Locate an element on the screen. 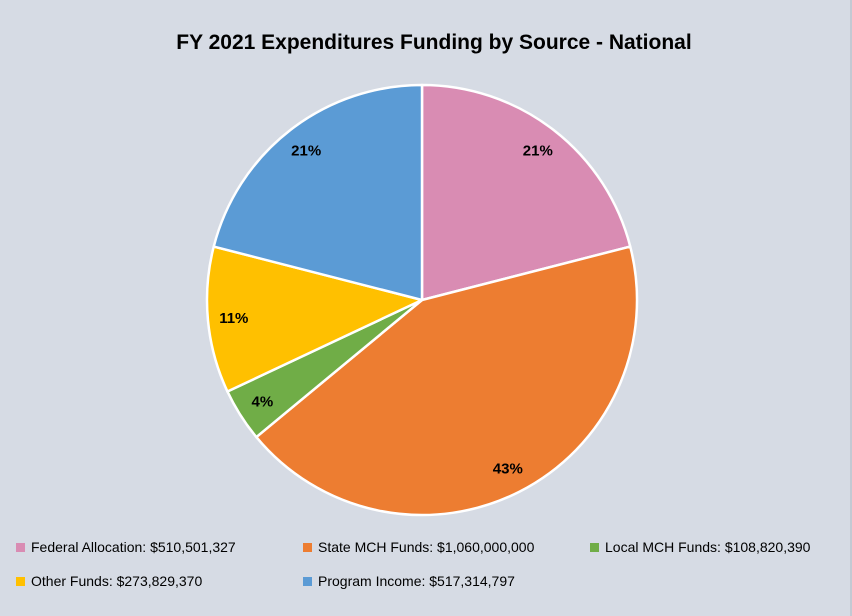 The image size is (852, 616). pie-slice-program-income is located at coordinates (318, 192).